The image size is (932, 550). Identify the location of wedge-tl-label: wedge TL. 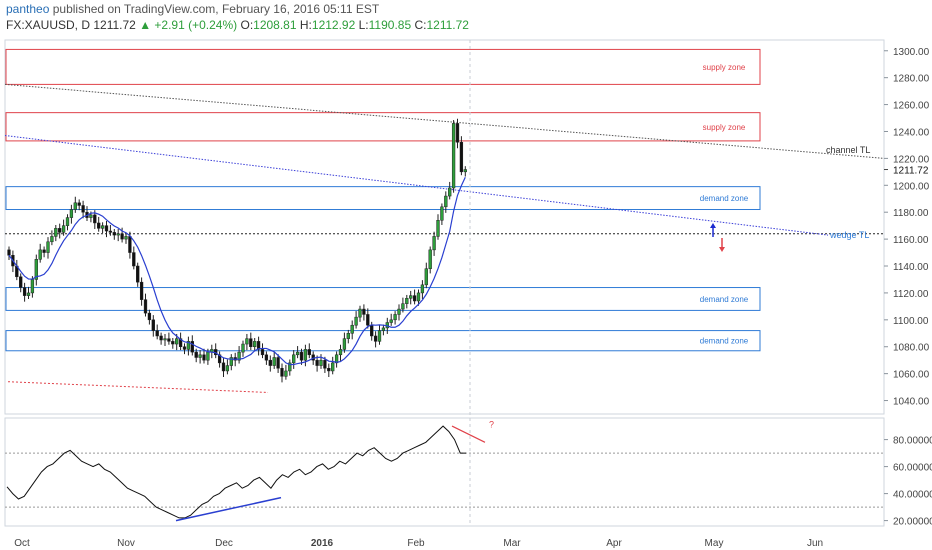
(849, 235).